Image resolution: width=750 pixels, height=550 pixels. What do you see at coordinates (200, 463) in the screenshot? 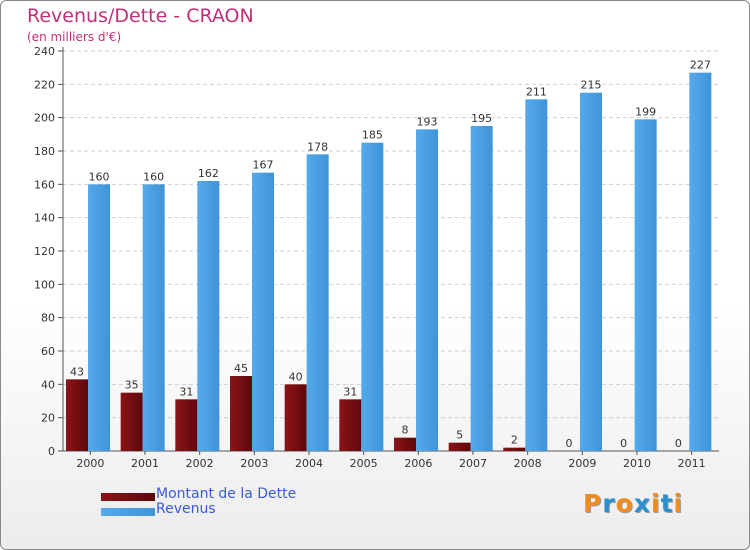
I see `x-tick-label: 2002` at bounding box center [200, 463].